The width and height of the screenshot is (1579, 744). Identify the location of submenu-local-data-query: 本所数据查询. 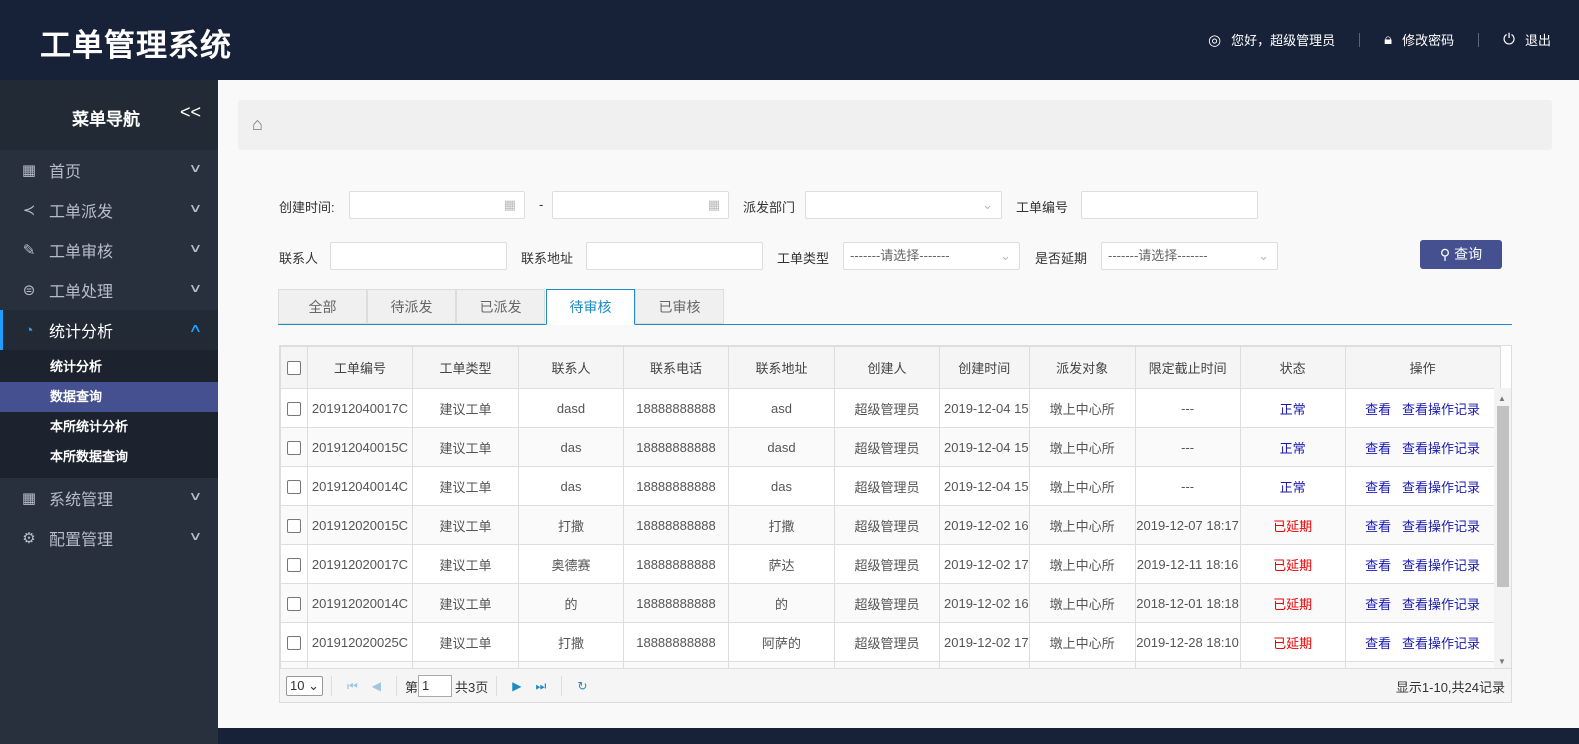
(89, 456).